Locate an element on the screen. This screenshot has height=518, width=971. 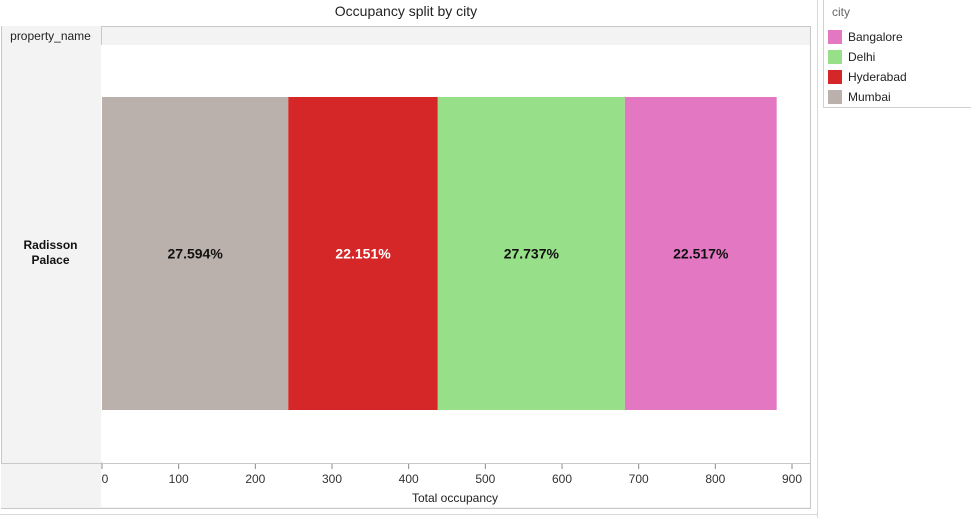
legend-item-bangalore: Bangalore is located at coordinates (898, 37).